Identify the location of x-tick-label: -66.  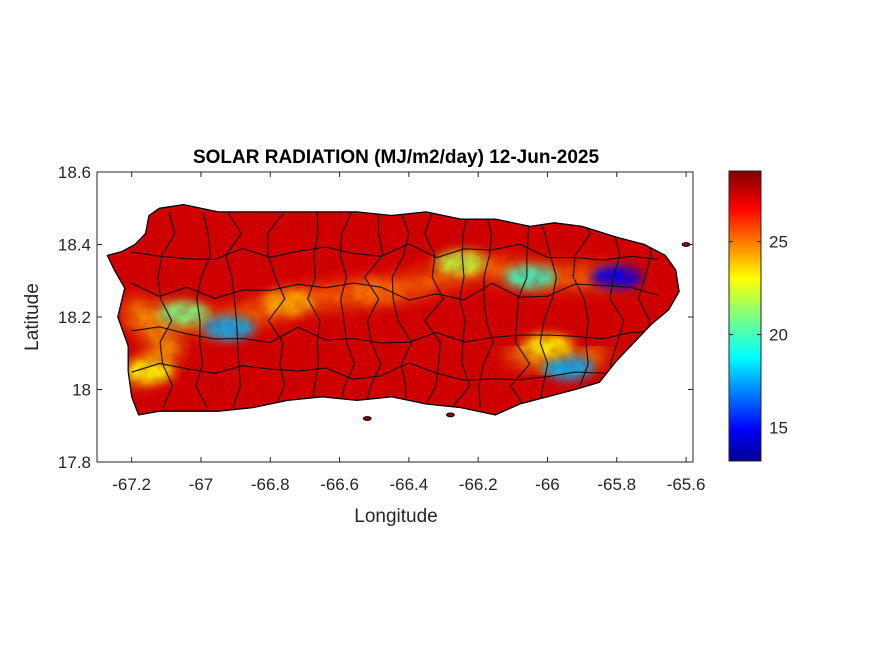
(547, 484).